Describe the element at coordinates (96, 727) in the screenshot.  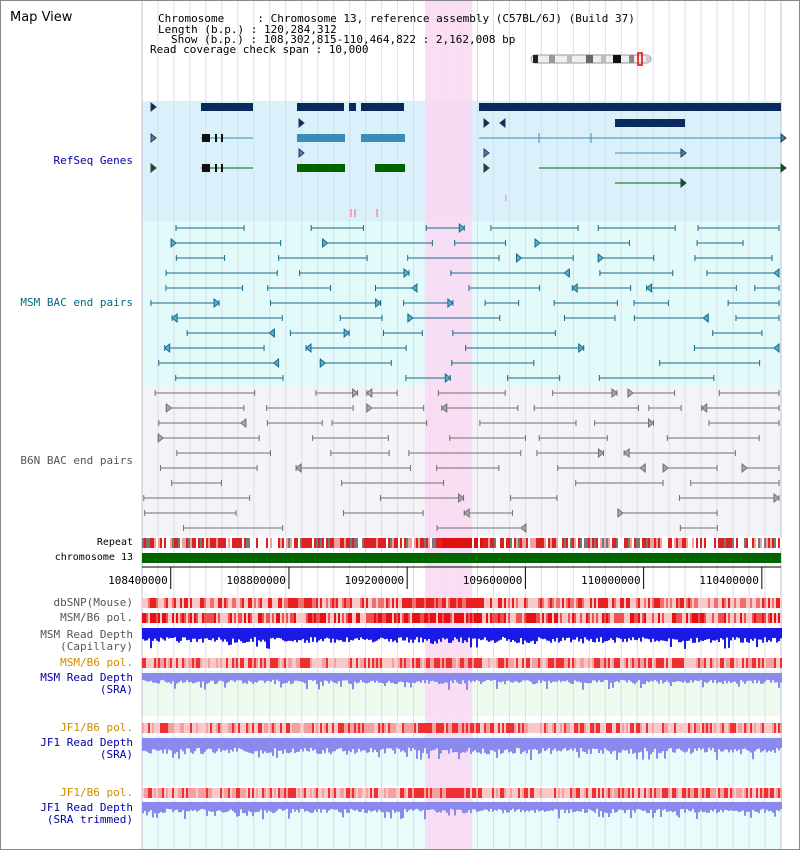
I see `jf1-b6-pol-label: JF1/B6 pol.` at that location.